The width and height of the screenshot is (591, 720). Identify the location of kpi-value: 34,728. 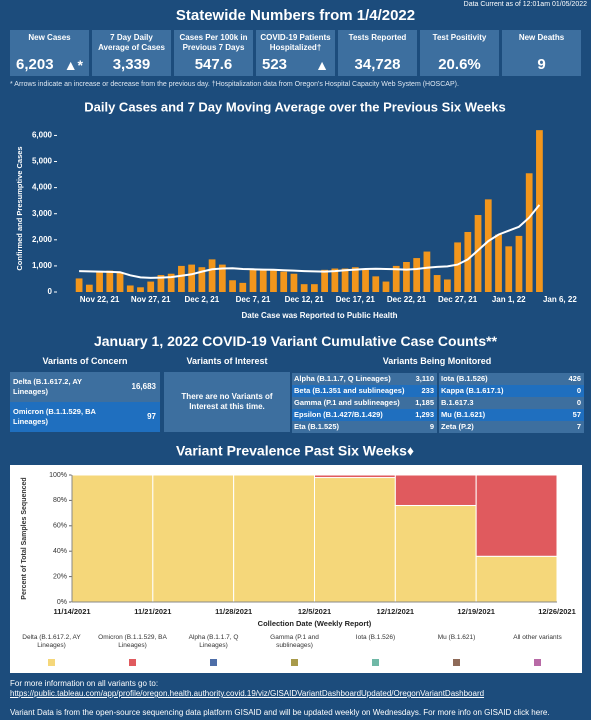
(377, 64).